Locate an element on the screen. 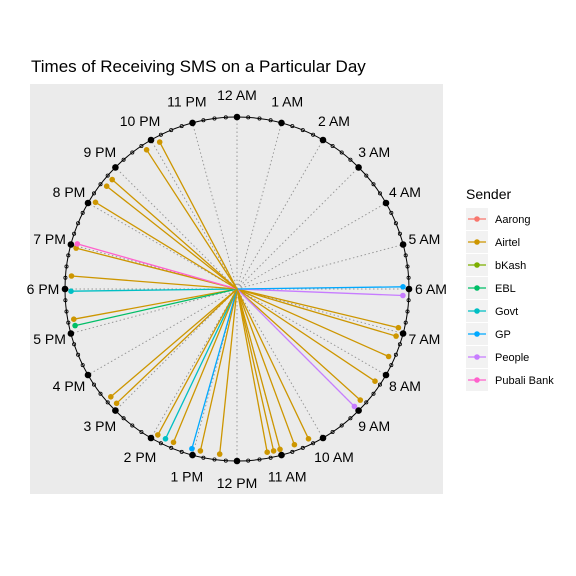 The width and height of the screenshot is (576, 576). legend-item: People is located at coordinates (497, 357).